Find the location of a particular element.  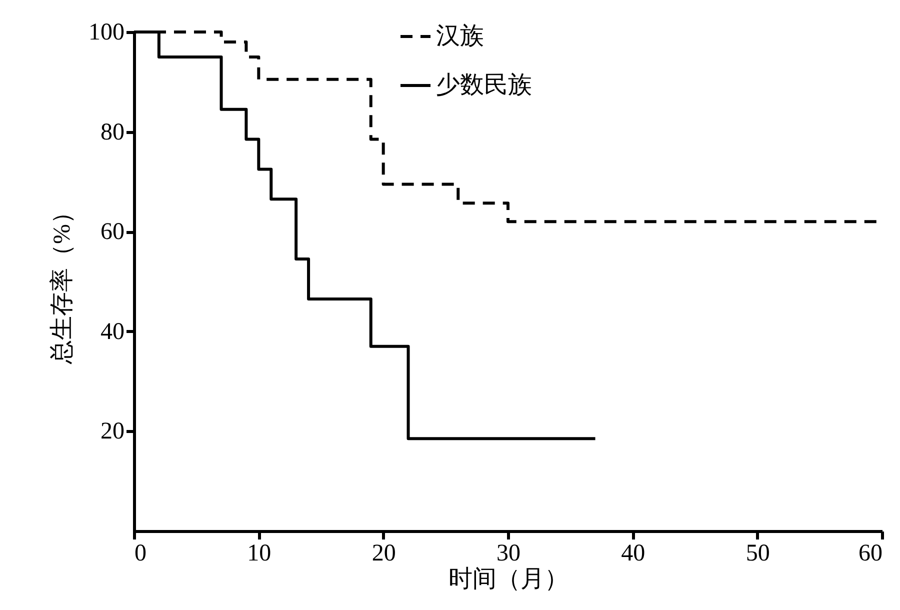

y-tick-label: 20 is located at coordinates (112, 431).